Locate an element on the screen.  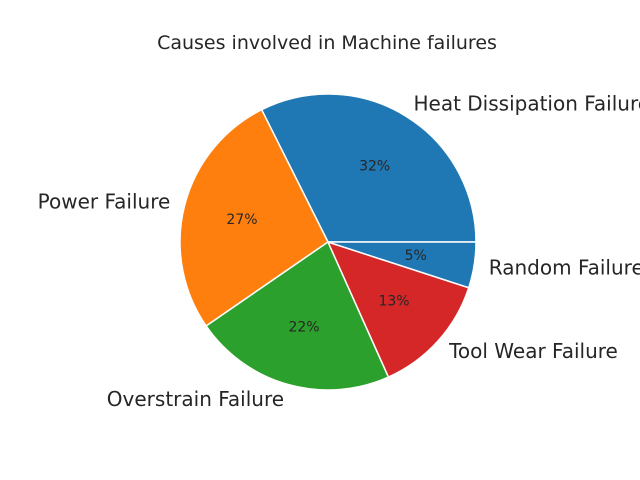
pie-slice-heat-dissipation-failure is located at coordinates (368, 168).